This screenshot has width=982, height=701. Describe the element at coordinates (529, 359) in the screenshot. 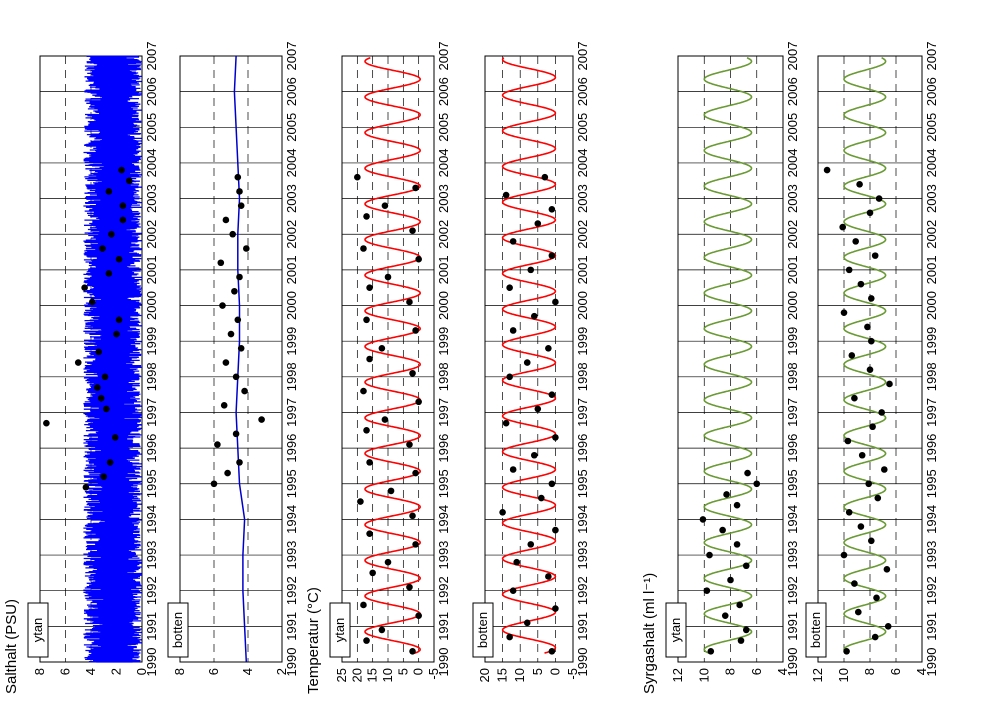

I see `panel-frame` at that location.